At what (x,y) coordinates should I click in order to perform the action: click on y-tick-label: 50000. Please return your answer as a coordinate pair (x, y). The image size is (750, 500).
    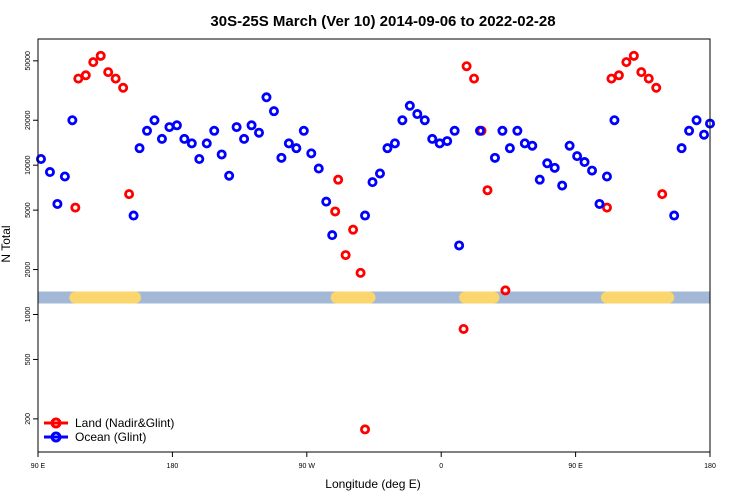
    Looking at the image, I should click on (28, 61).